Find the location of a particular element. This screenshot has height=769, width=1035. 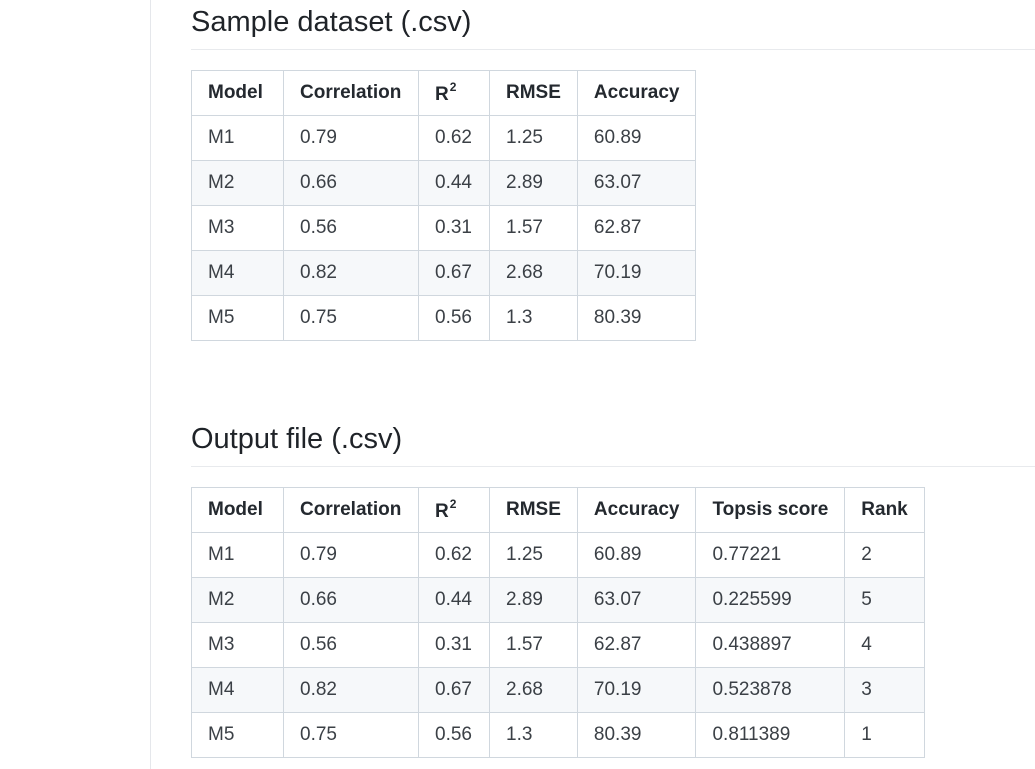

table-header-row: Model Correlation R2 RMSE Accuracy is located at coordinates (444, 93).